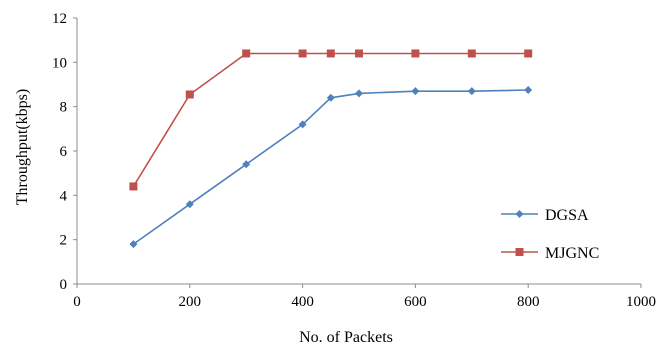 Image resolution: width=664 pixels, height=352 pixels. What do you see at coordinates (59, 19) in the screenshot?
I see `y-tick-label: 12` at bounding box center [59, 19].